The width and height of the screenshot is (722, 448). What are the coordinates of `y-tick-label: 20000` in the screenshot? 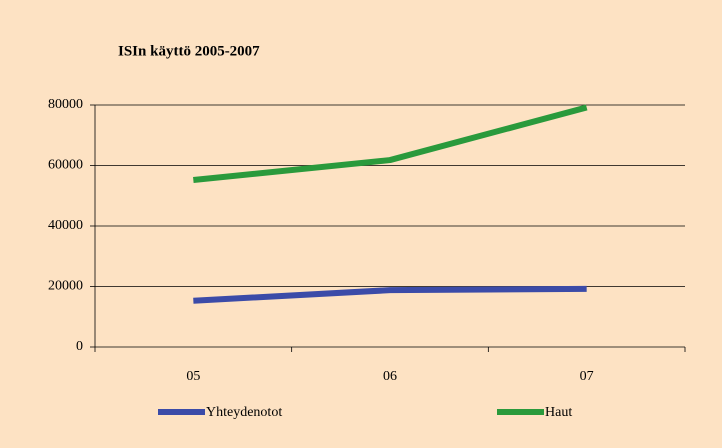 It's located at (65, 286).